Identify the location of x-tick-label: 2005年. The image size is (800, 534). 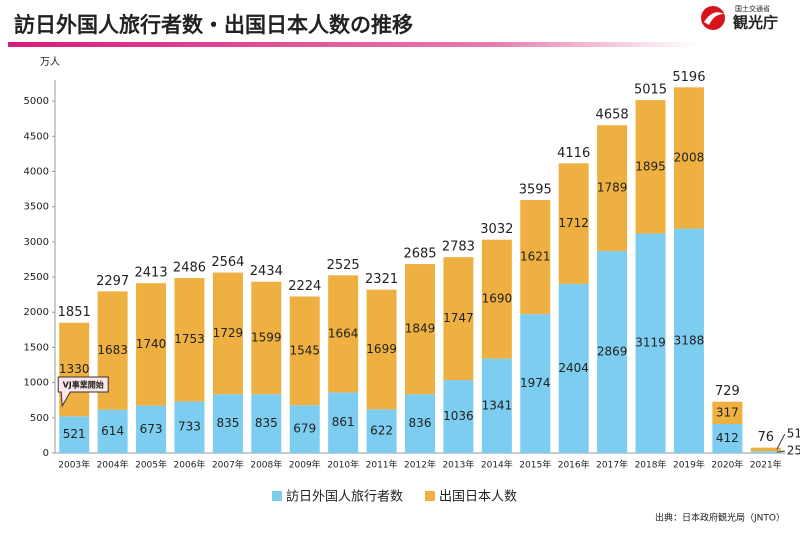
(151, 465).